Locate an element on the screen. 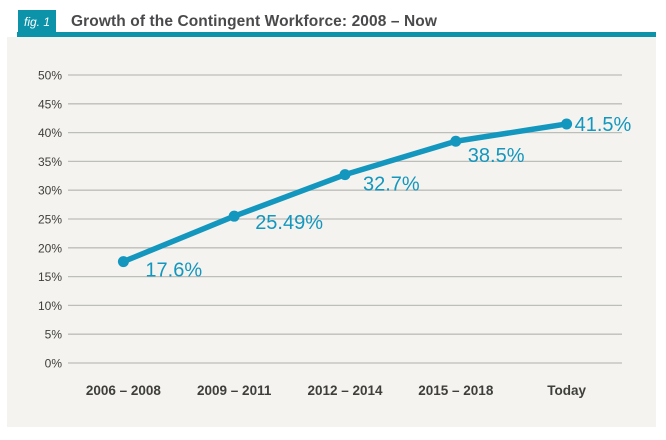 Image resolution: width=666 pixels, height=440 pixels. x-tick-label: 2006 – 2008 is located at coordinates (124, 390).